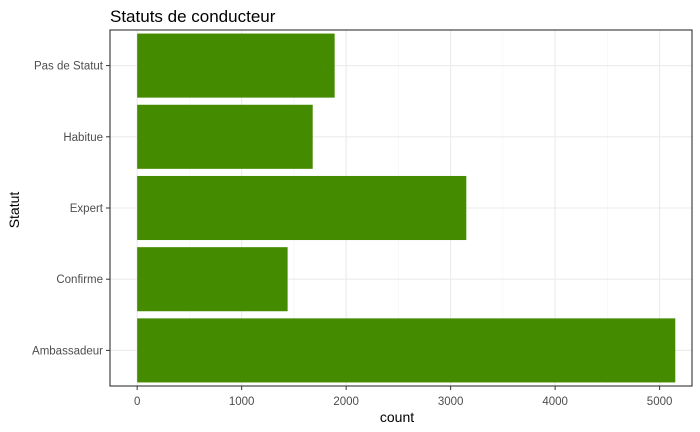 The image size is (700, 432). Describe the element at coordinates (660, 402) in the screenshot. I see `x-tick-label: 5000` at that location.